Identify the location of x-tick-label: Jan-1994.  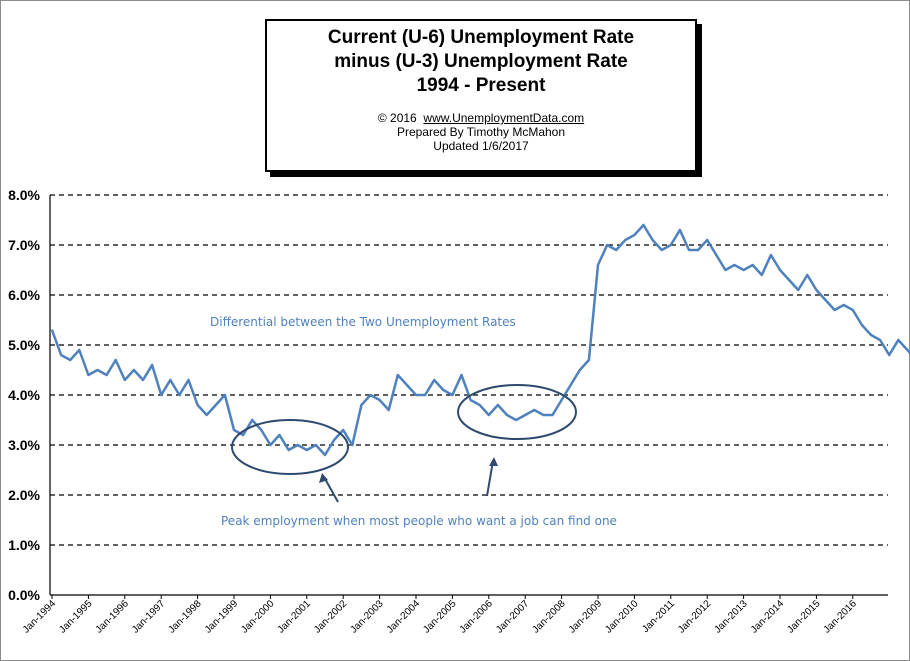
(40, 617).